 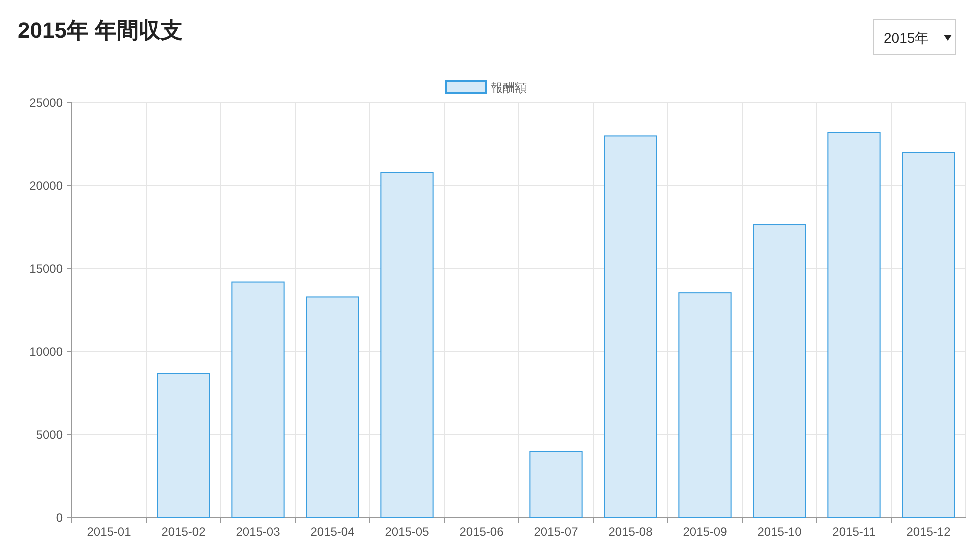 I want to click on x-tick-label: 2015-10, so click(x=780, y=532).